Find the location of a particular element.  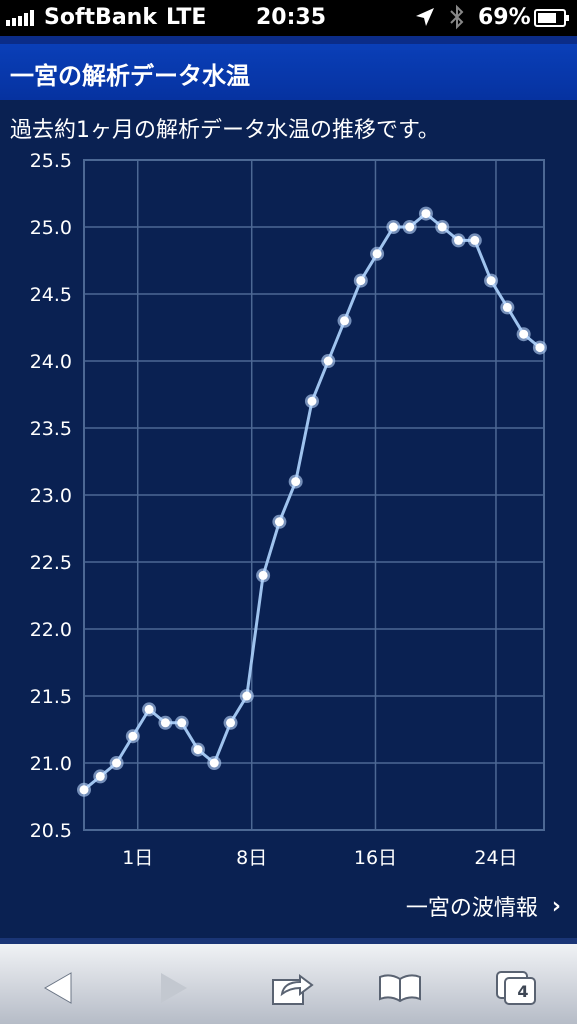

battery-icon is located at coordinates (551, 18).